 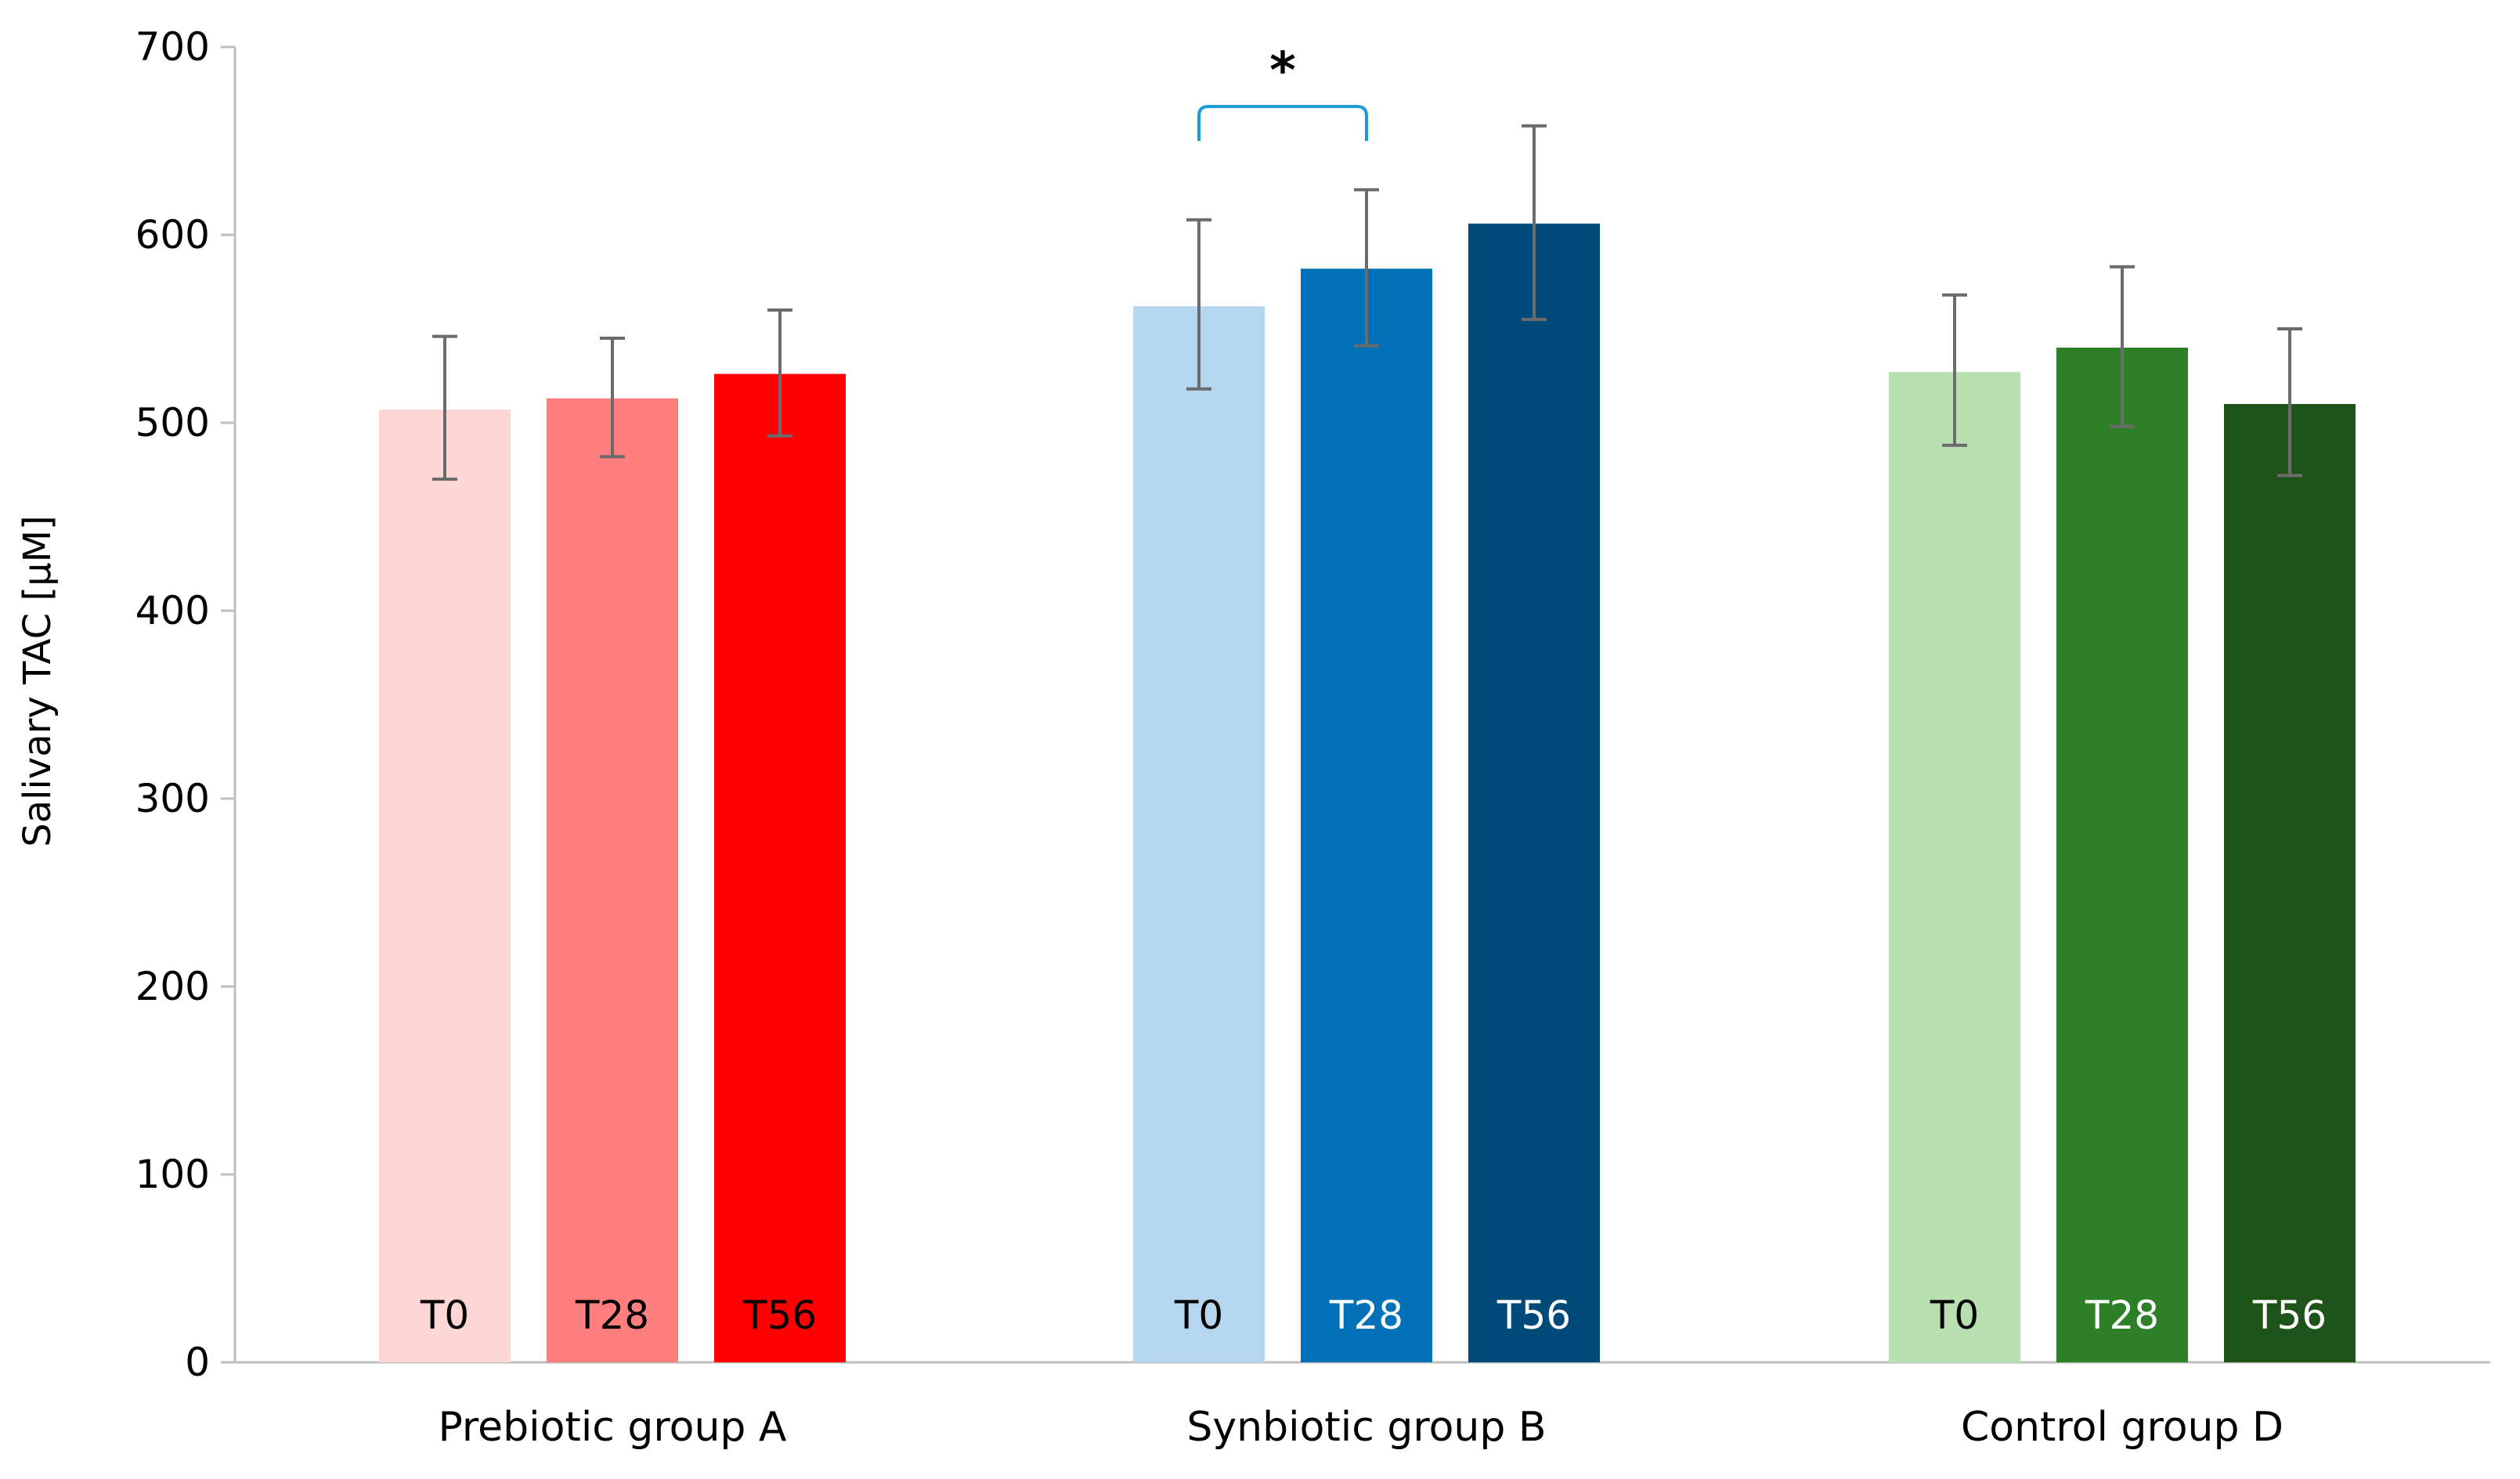 What do you see at coordinates (1954, 867) in the screenshot?
I see `bar-control-group-d-t0` at bounding box center [1954, 867].